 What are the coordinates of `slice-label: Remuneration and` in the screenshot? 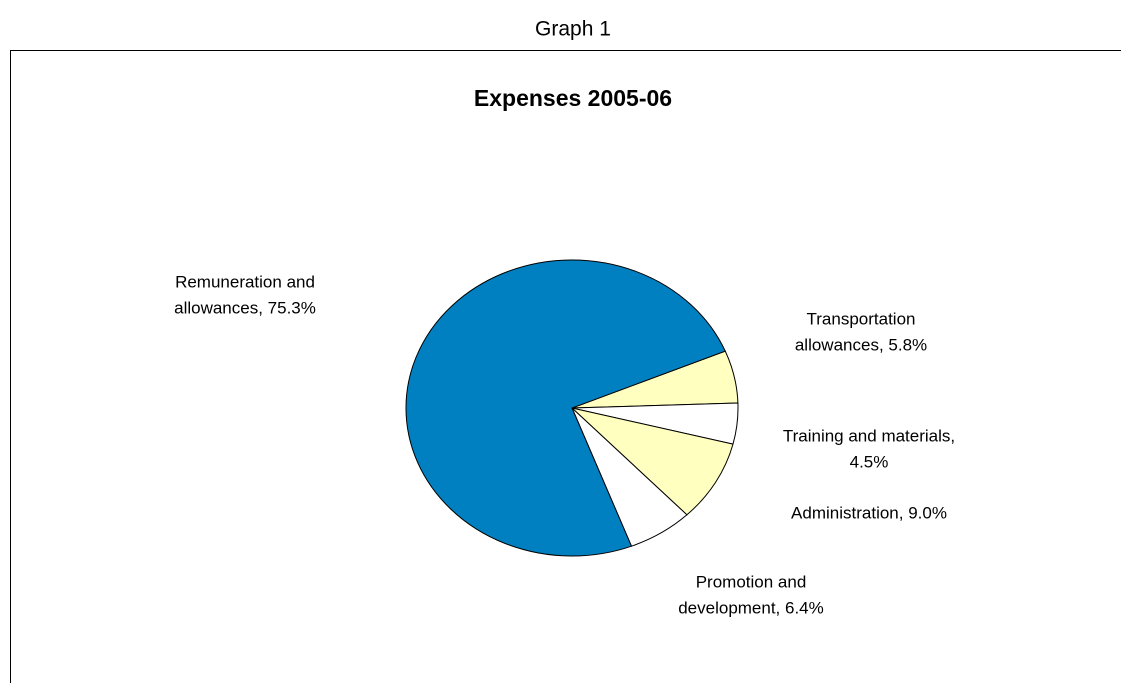 It's located at (245, 281).